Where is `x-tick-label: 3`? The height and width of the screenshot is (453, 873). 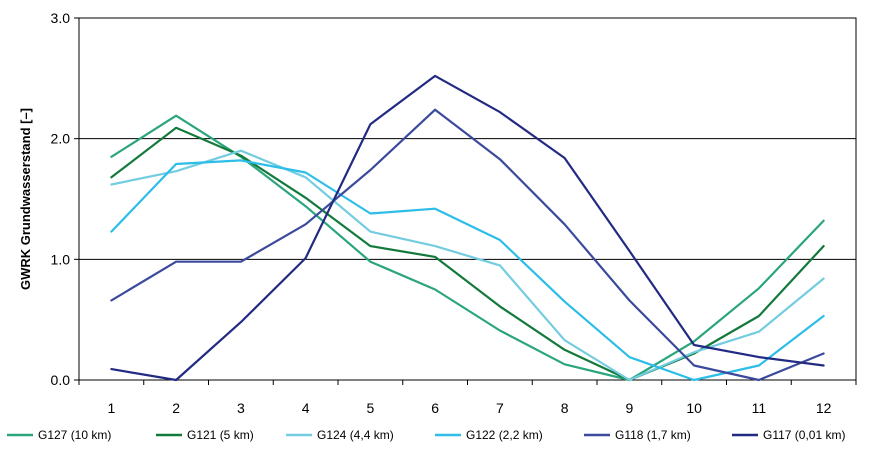
x-tick-label: 3 is located at coordinates (241, 408).